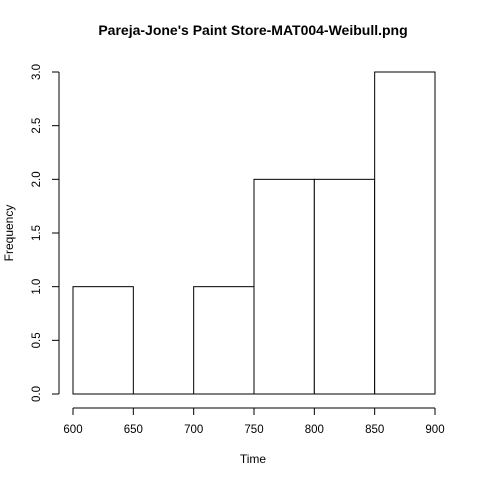 This screenshot has width=480, height=480. Describe the element at coordinates (72, 430) in the screenshot. I see `x-tick-label: 600` at that location.